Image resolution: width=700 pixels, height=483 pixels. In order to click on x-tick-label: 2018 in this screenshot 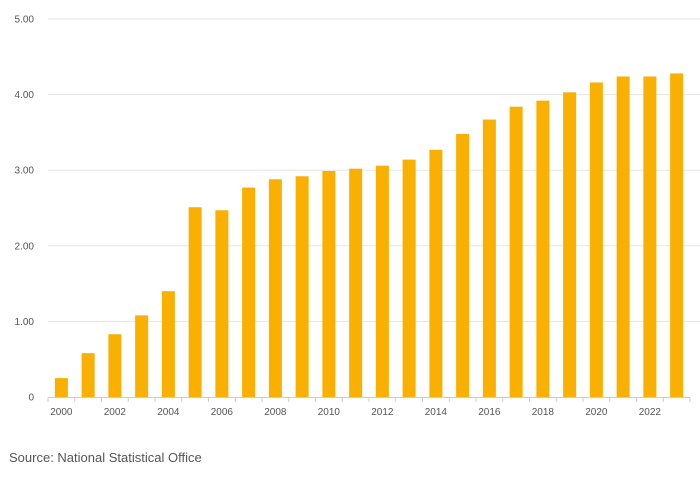, I will do `click(543, 412)`.